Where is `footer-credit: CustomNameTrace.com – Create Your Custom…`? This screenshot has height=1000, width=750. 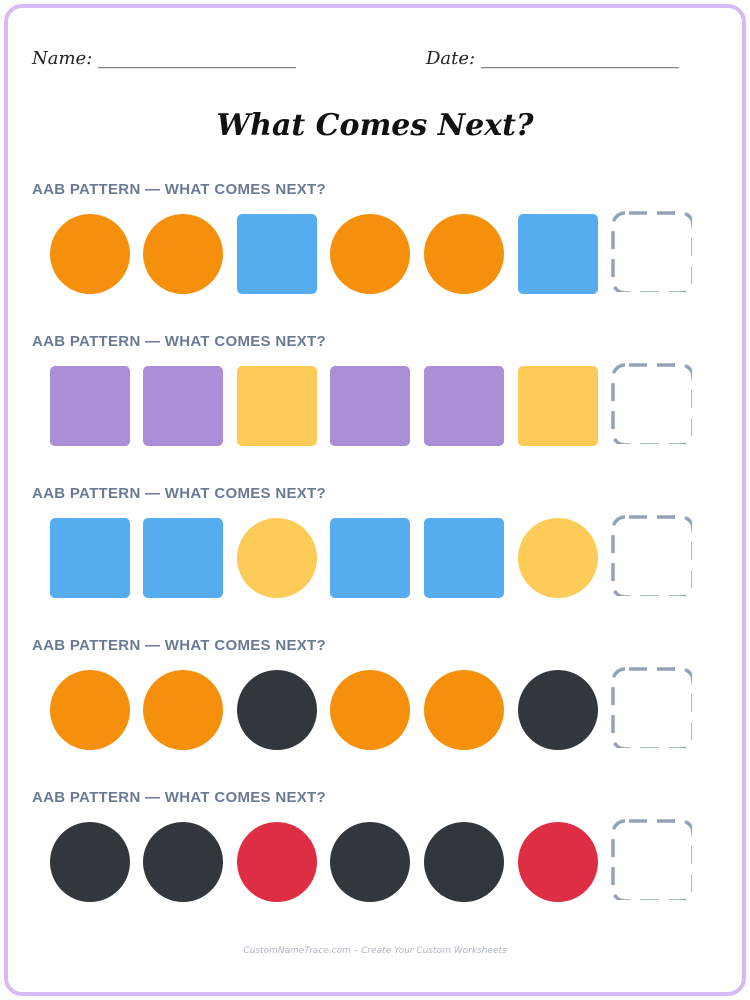 footer-credit: CustomNameTrace.com – Create Your Custom… is located at coordinates (375, 951).